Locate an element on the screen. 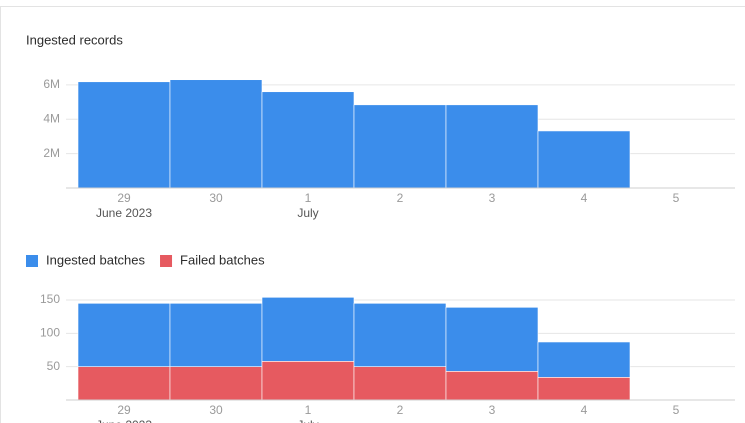 The width and height of the screenshot is (745, 423). y-tick-label: 150 is located at coordinates (50, 299).